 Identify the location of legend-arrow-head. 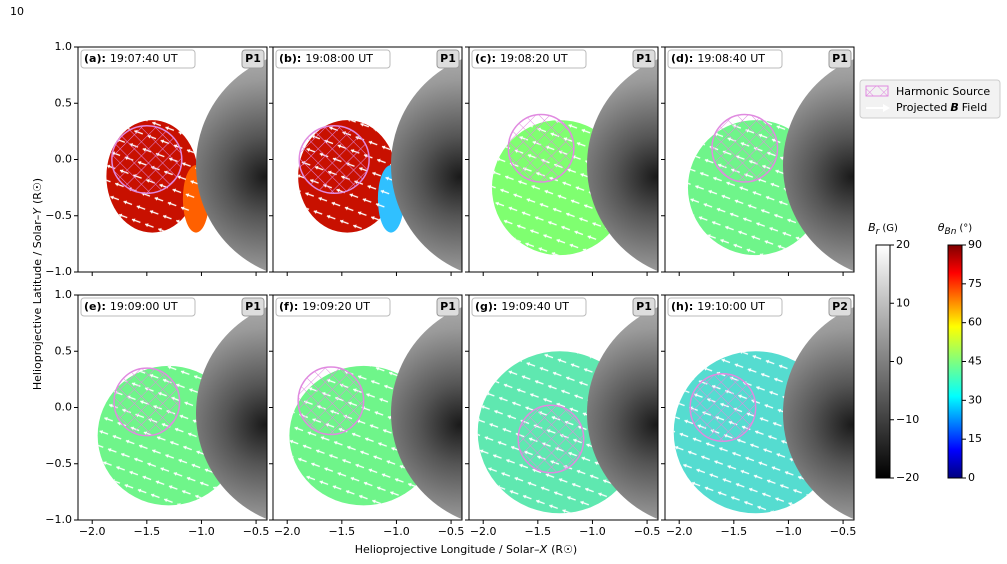
(886, 108).